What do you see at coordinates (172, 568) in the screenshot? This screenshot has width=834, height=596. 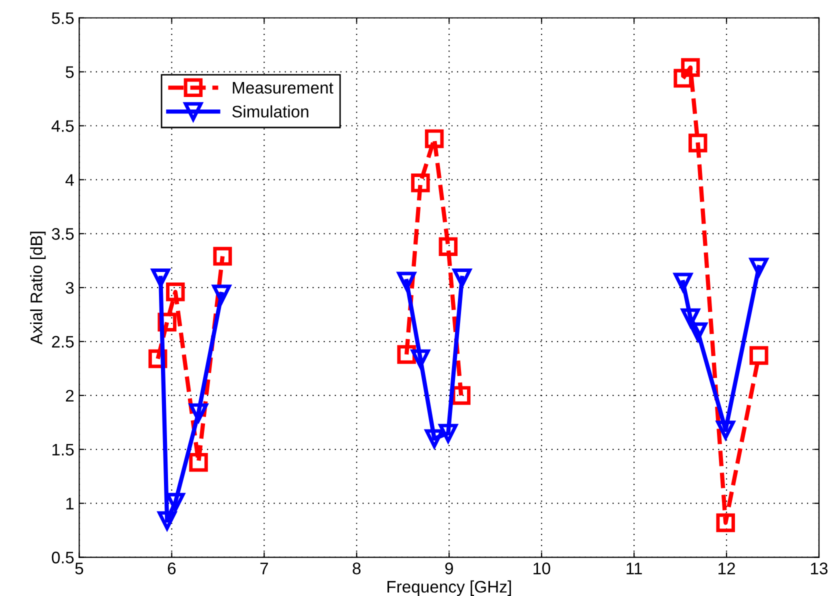 I see `x-tick-label: 6` at bounding box center [172, 568].